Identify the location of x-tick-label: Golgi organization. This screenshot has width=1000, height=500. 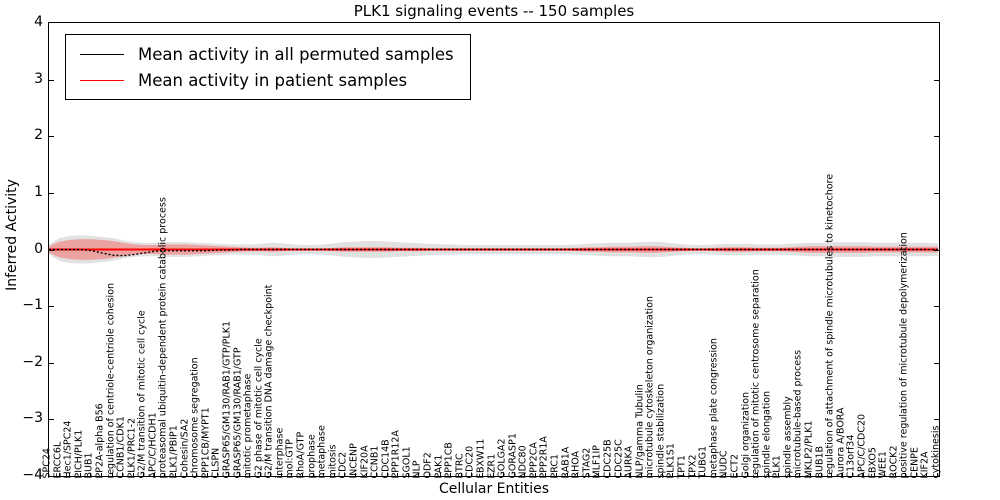
(745, 434).